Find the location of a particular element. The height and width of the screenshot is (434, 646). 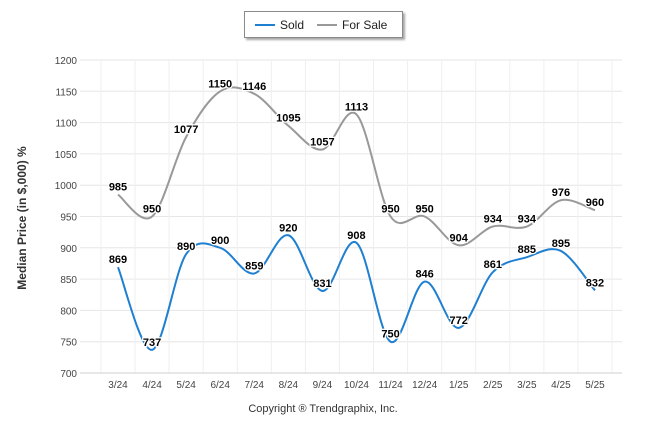

x-tick-label-7-24: 7/24 is located at coordinates (255, 385).